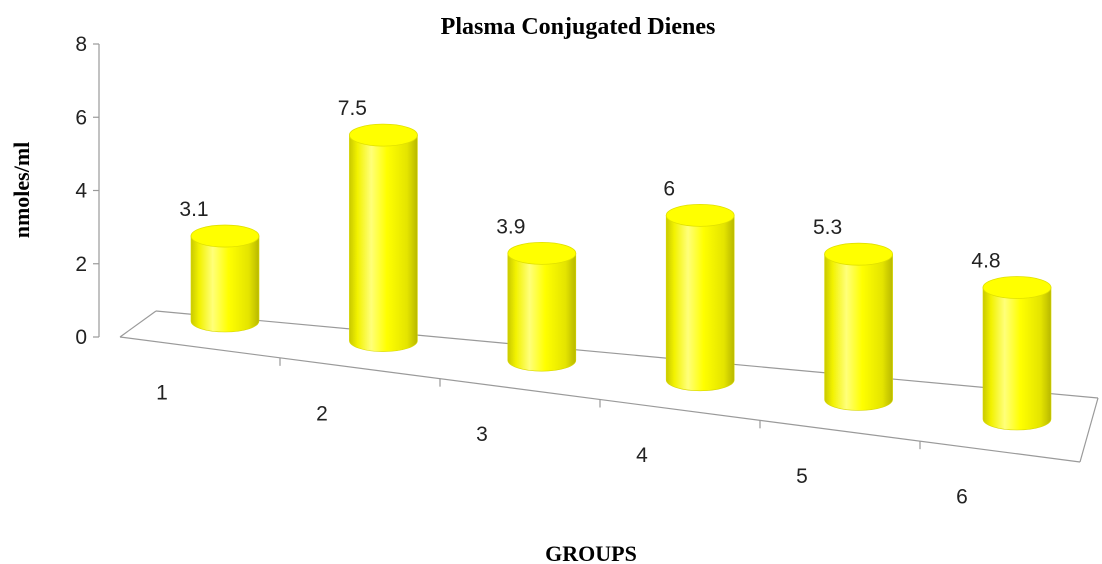 Image resolution: width=1102 pixels, height=564 pixels. What do you see at coordinates (802, 476) in the screenshot?
I see `x-tick-label: 5` at bounding box center [802, 476].